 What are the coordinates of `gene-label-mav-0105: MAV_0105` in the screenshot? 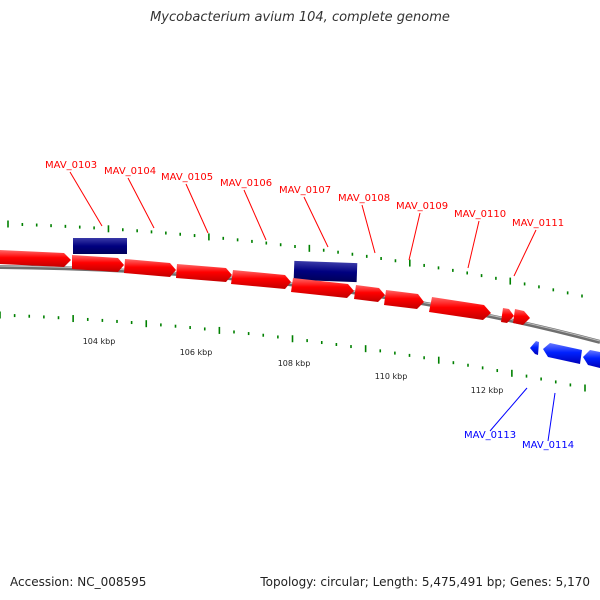 It's located at (187, 177).